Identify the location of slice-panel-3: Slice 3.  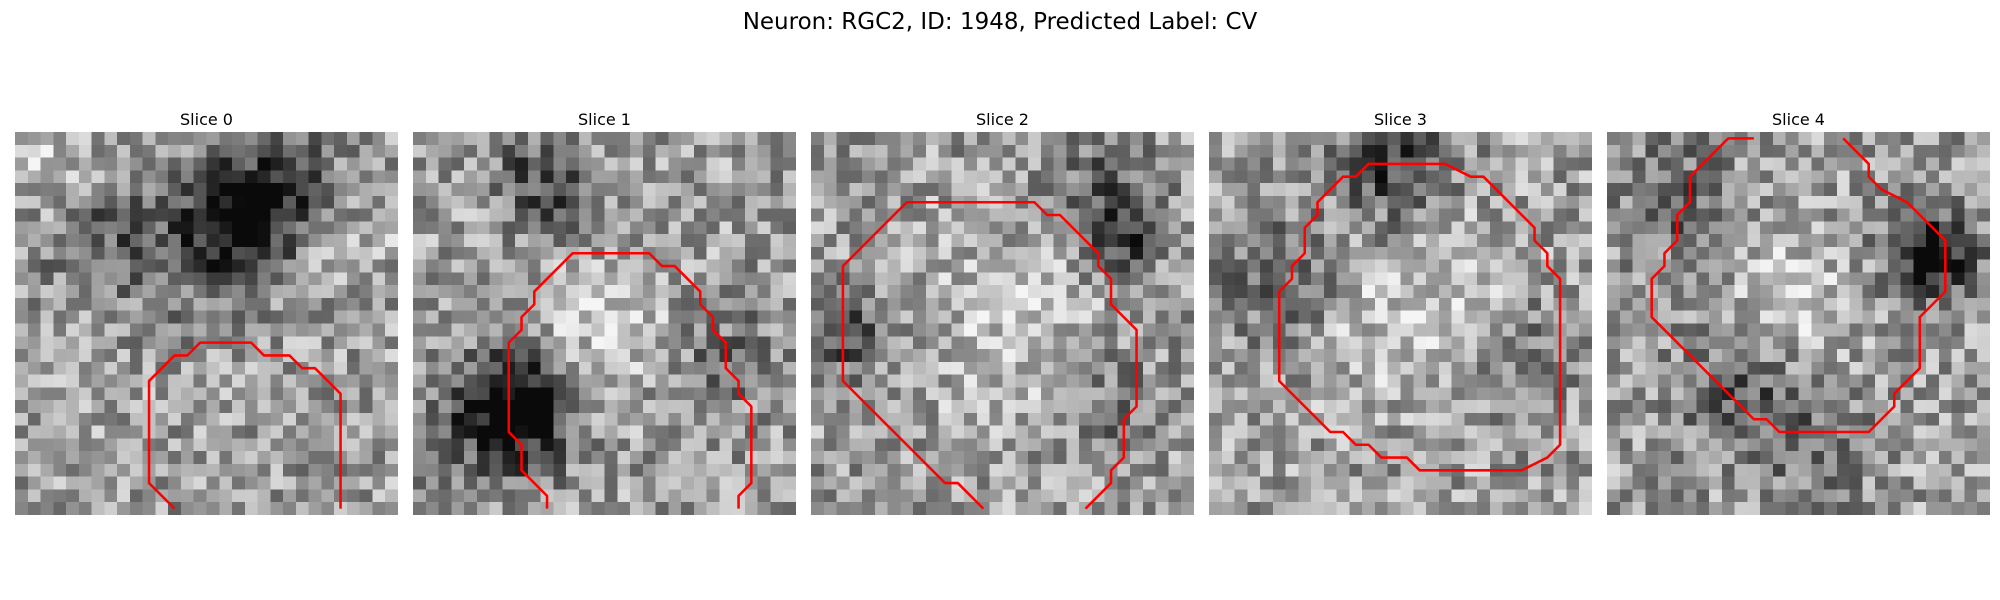
(1400, 311).